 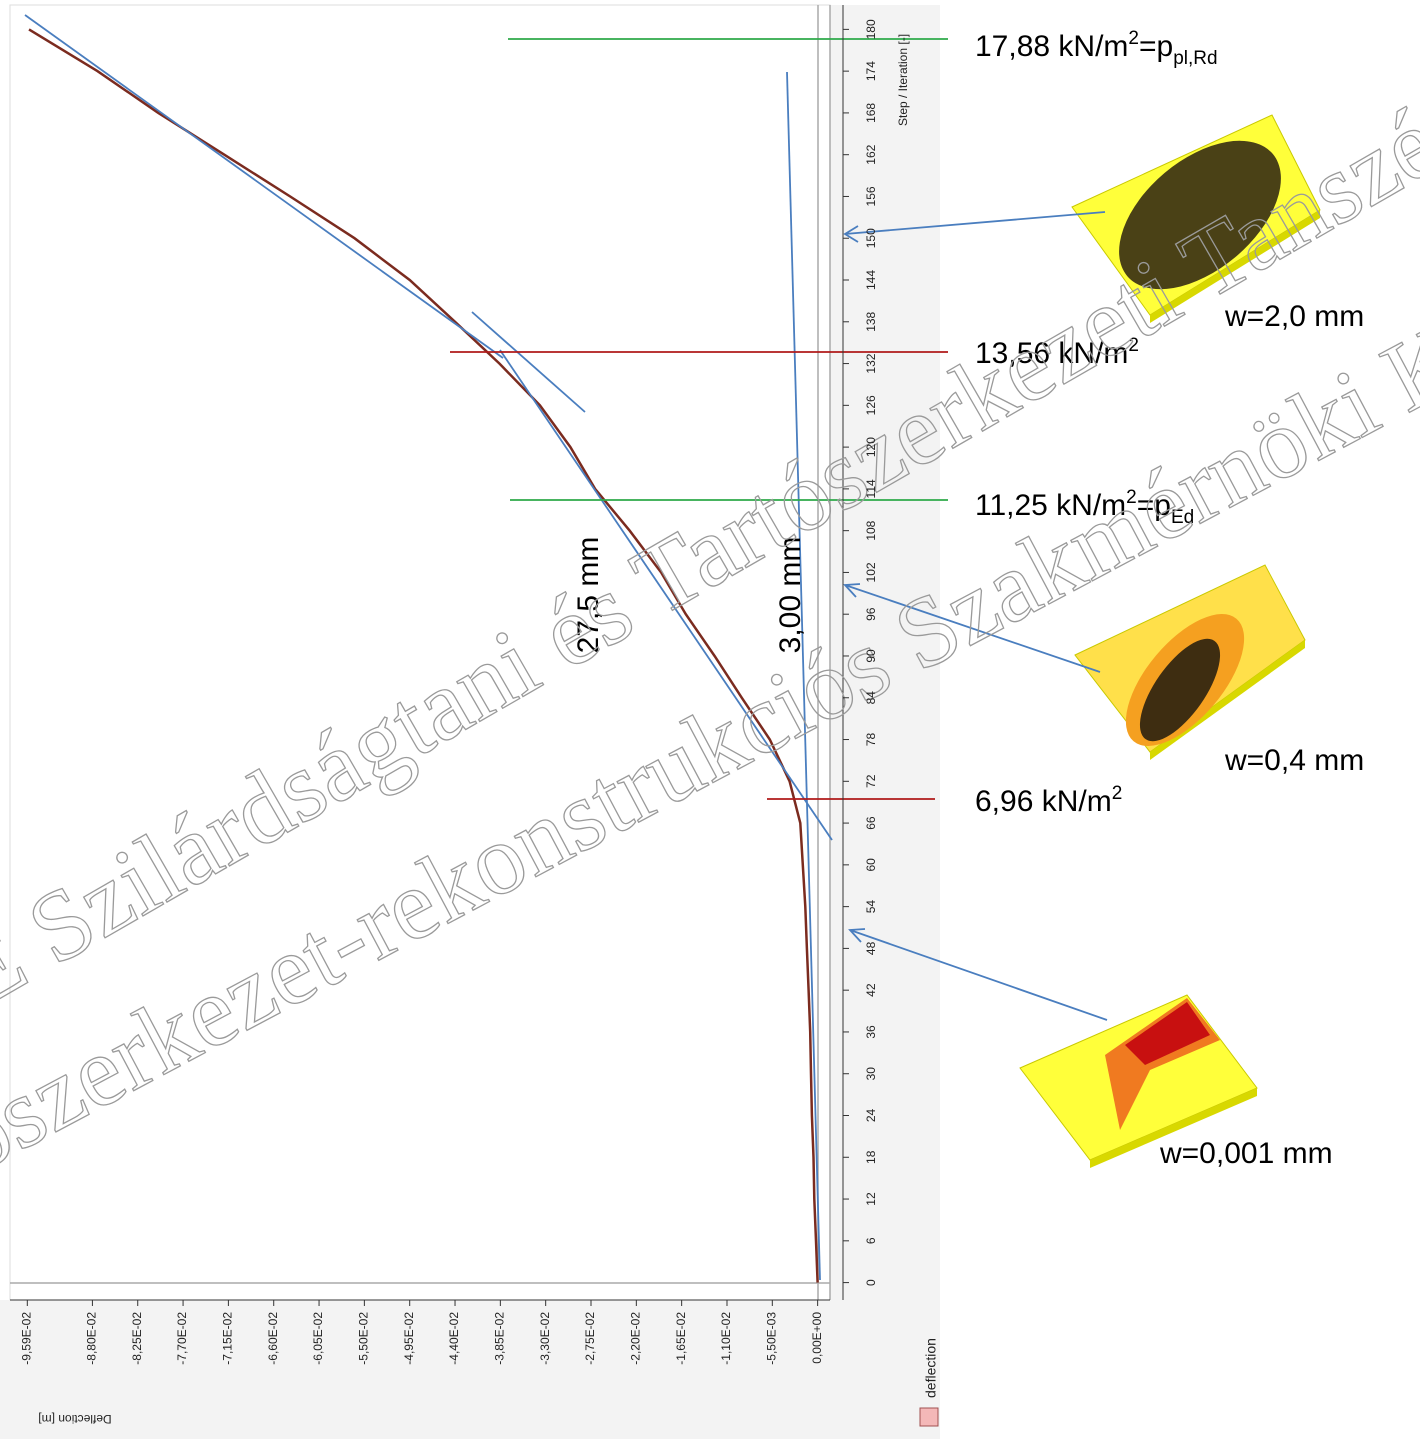 I want to click on arrows, so click(x=975, y=616).